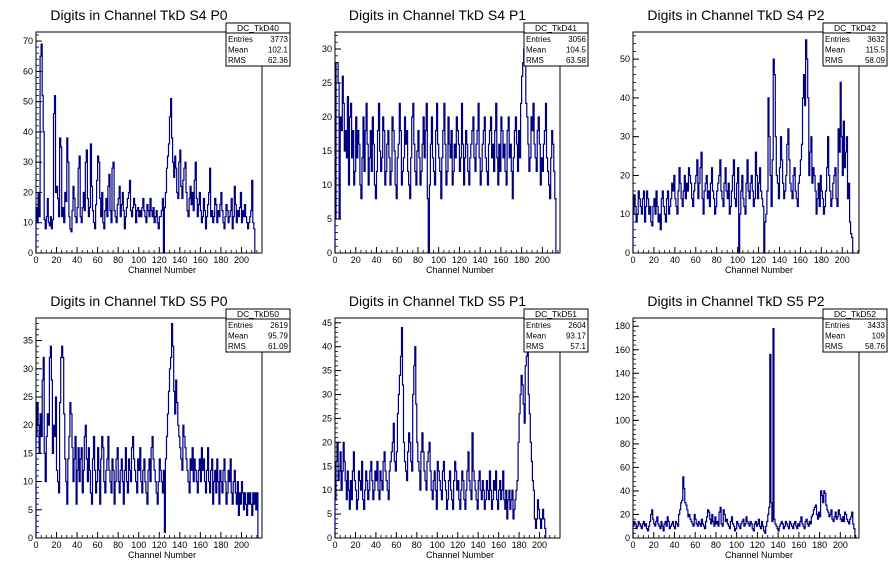 The image size is (896, 572). What do you see at coordinates (876, 50) in the screenshot?
I see `stats-row-value: 115.5` at bounding box center [876, 50].